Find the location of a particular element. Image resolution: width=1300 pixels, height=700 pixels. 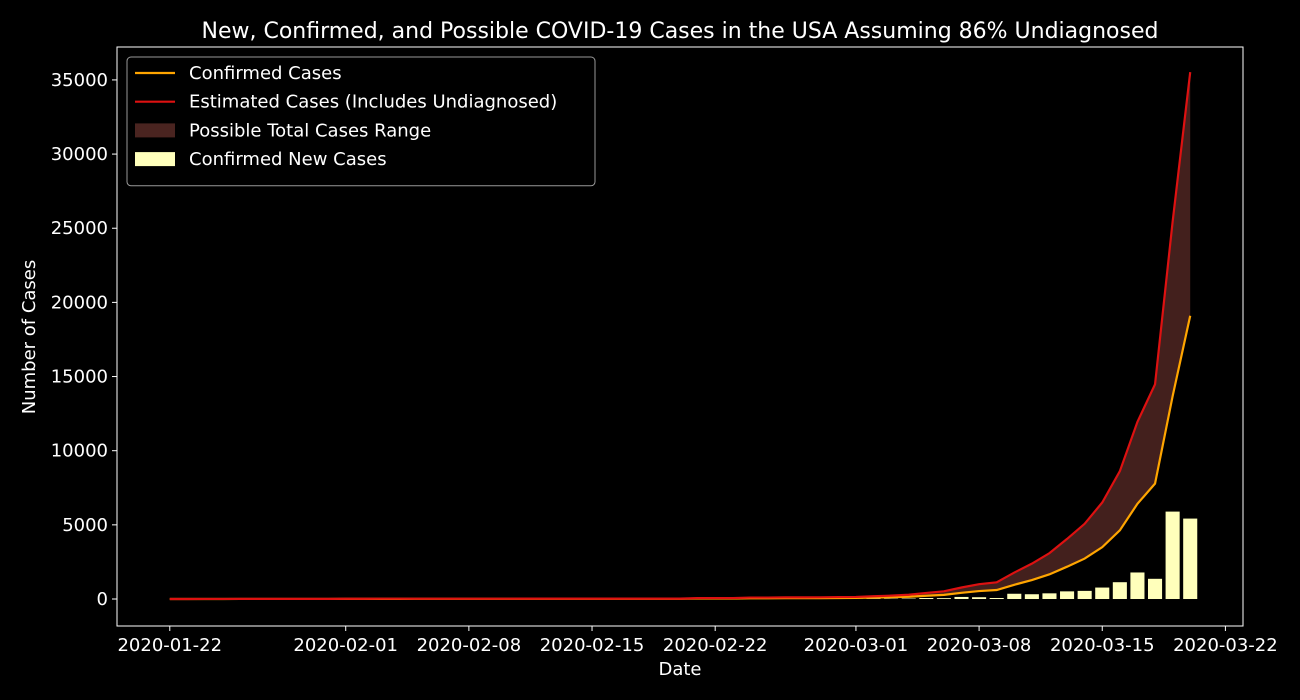

y-tick-label: 15000 is located at coordinates (79, 377).